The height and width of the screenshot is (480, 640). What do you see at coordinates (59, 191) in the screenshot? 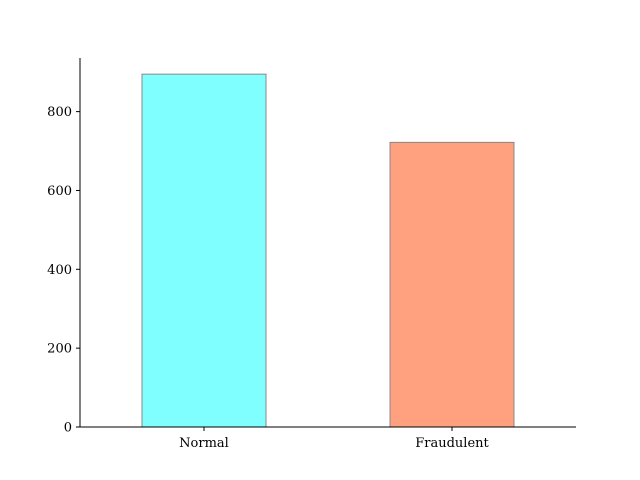
I see `y-tick-label: 600` at bounding box center [59, 191].